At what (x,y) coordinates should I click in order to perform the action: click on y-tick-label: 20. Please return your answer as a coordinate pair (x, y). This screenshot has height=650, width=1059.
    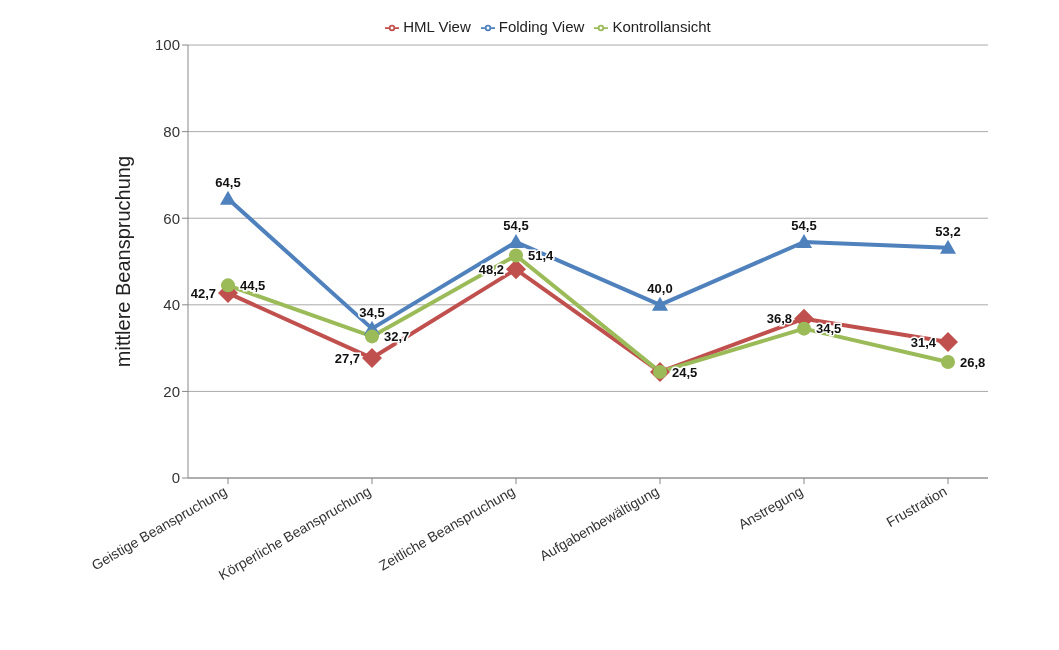
    Looking at the image, I should click on (171, 391).